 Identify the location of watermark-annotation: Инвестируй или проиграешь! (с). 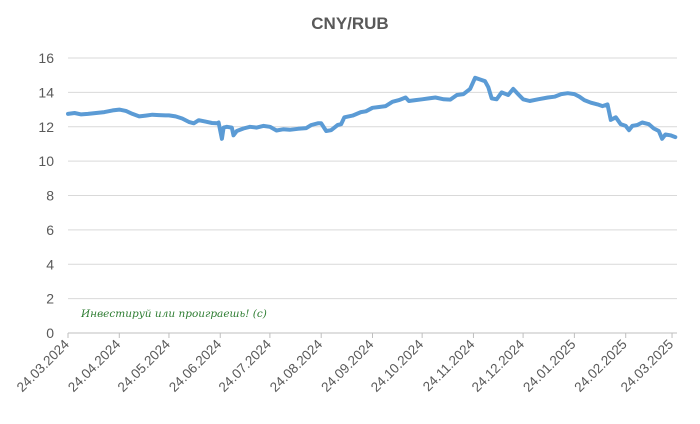
(173, 314).